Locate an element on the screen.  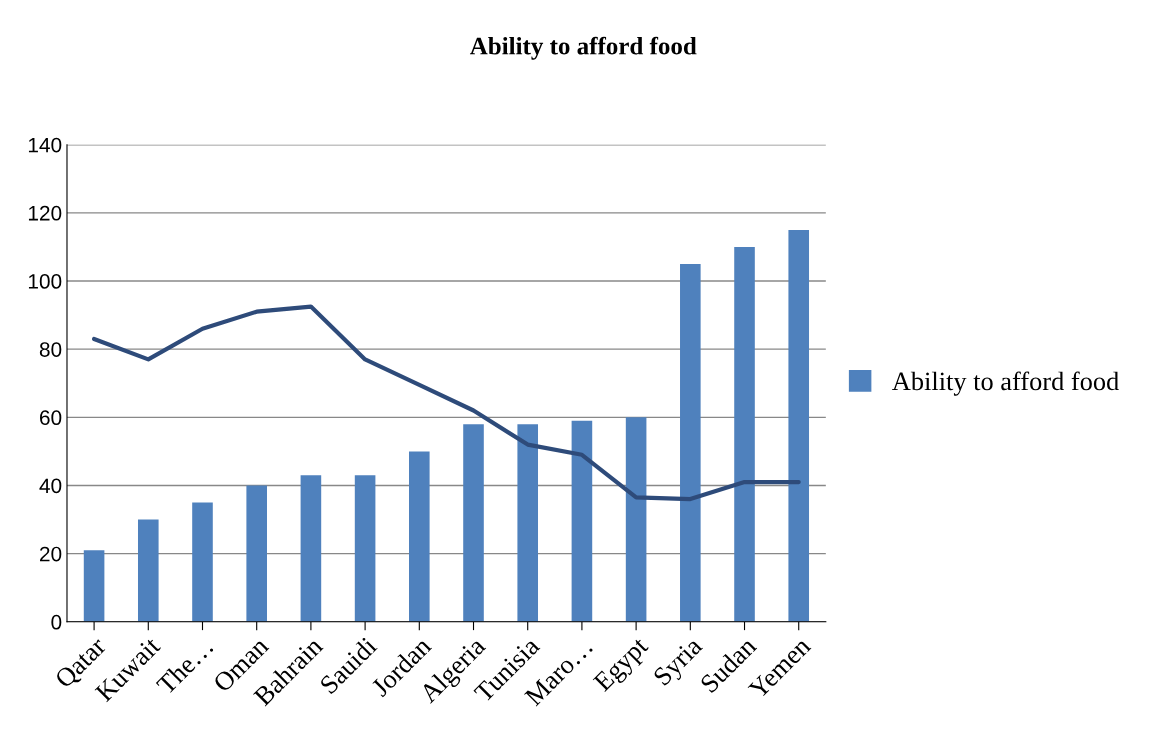
legend-label: Ability to afford food is located at coordinates (1005, 383).